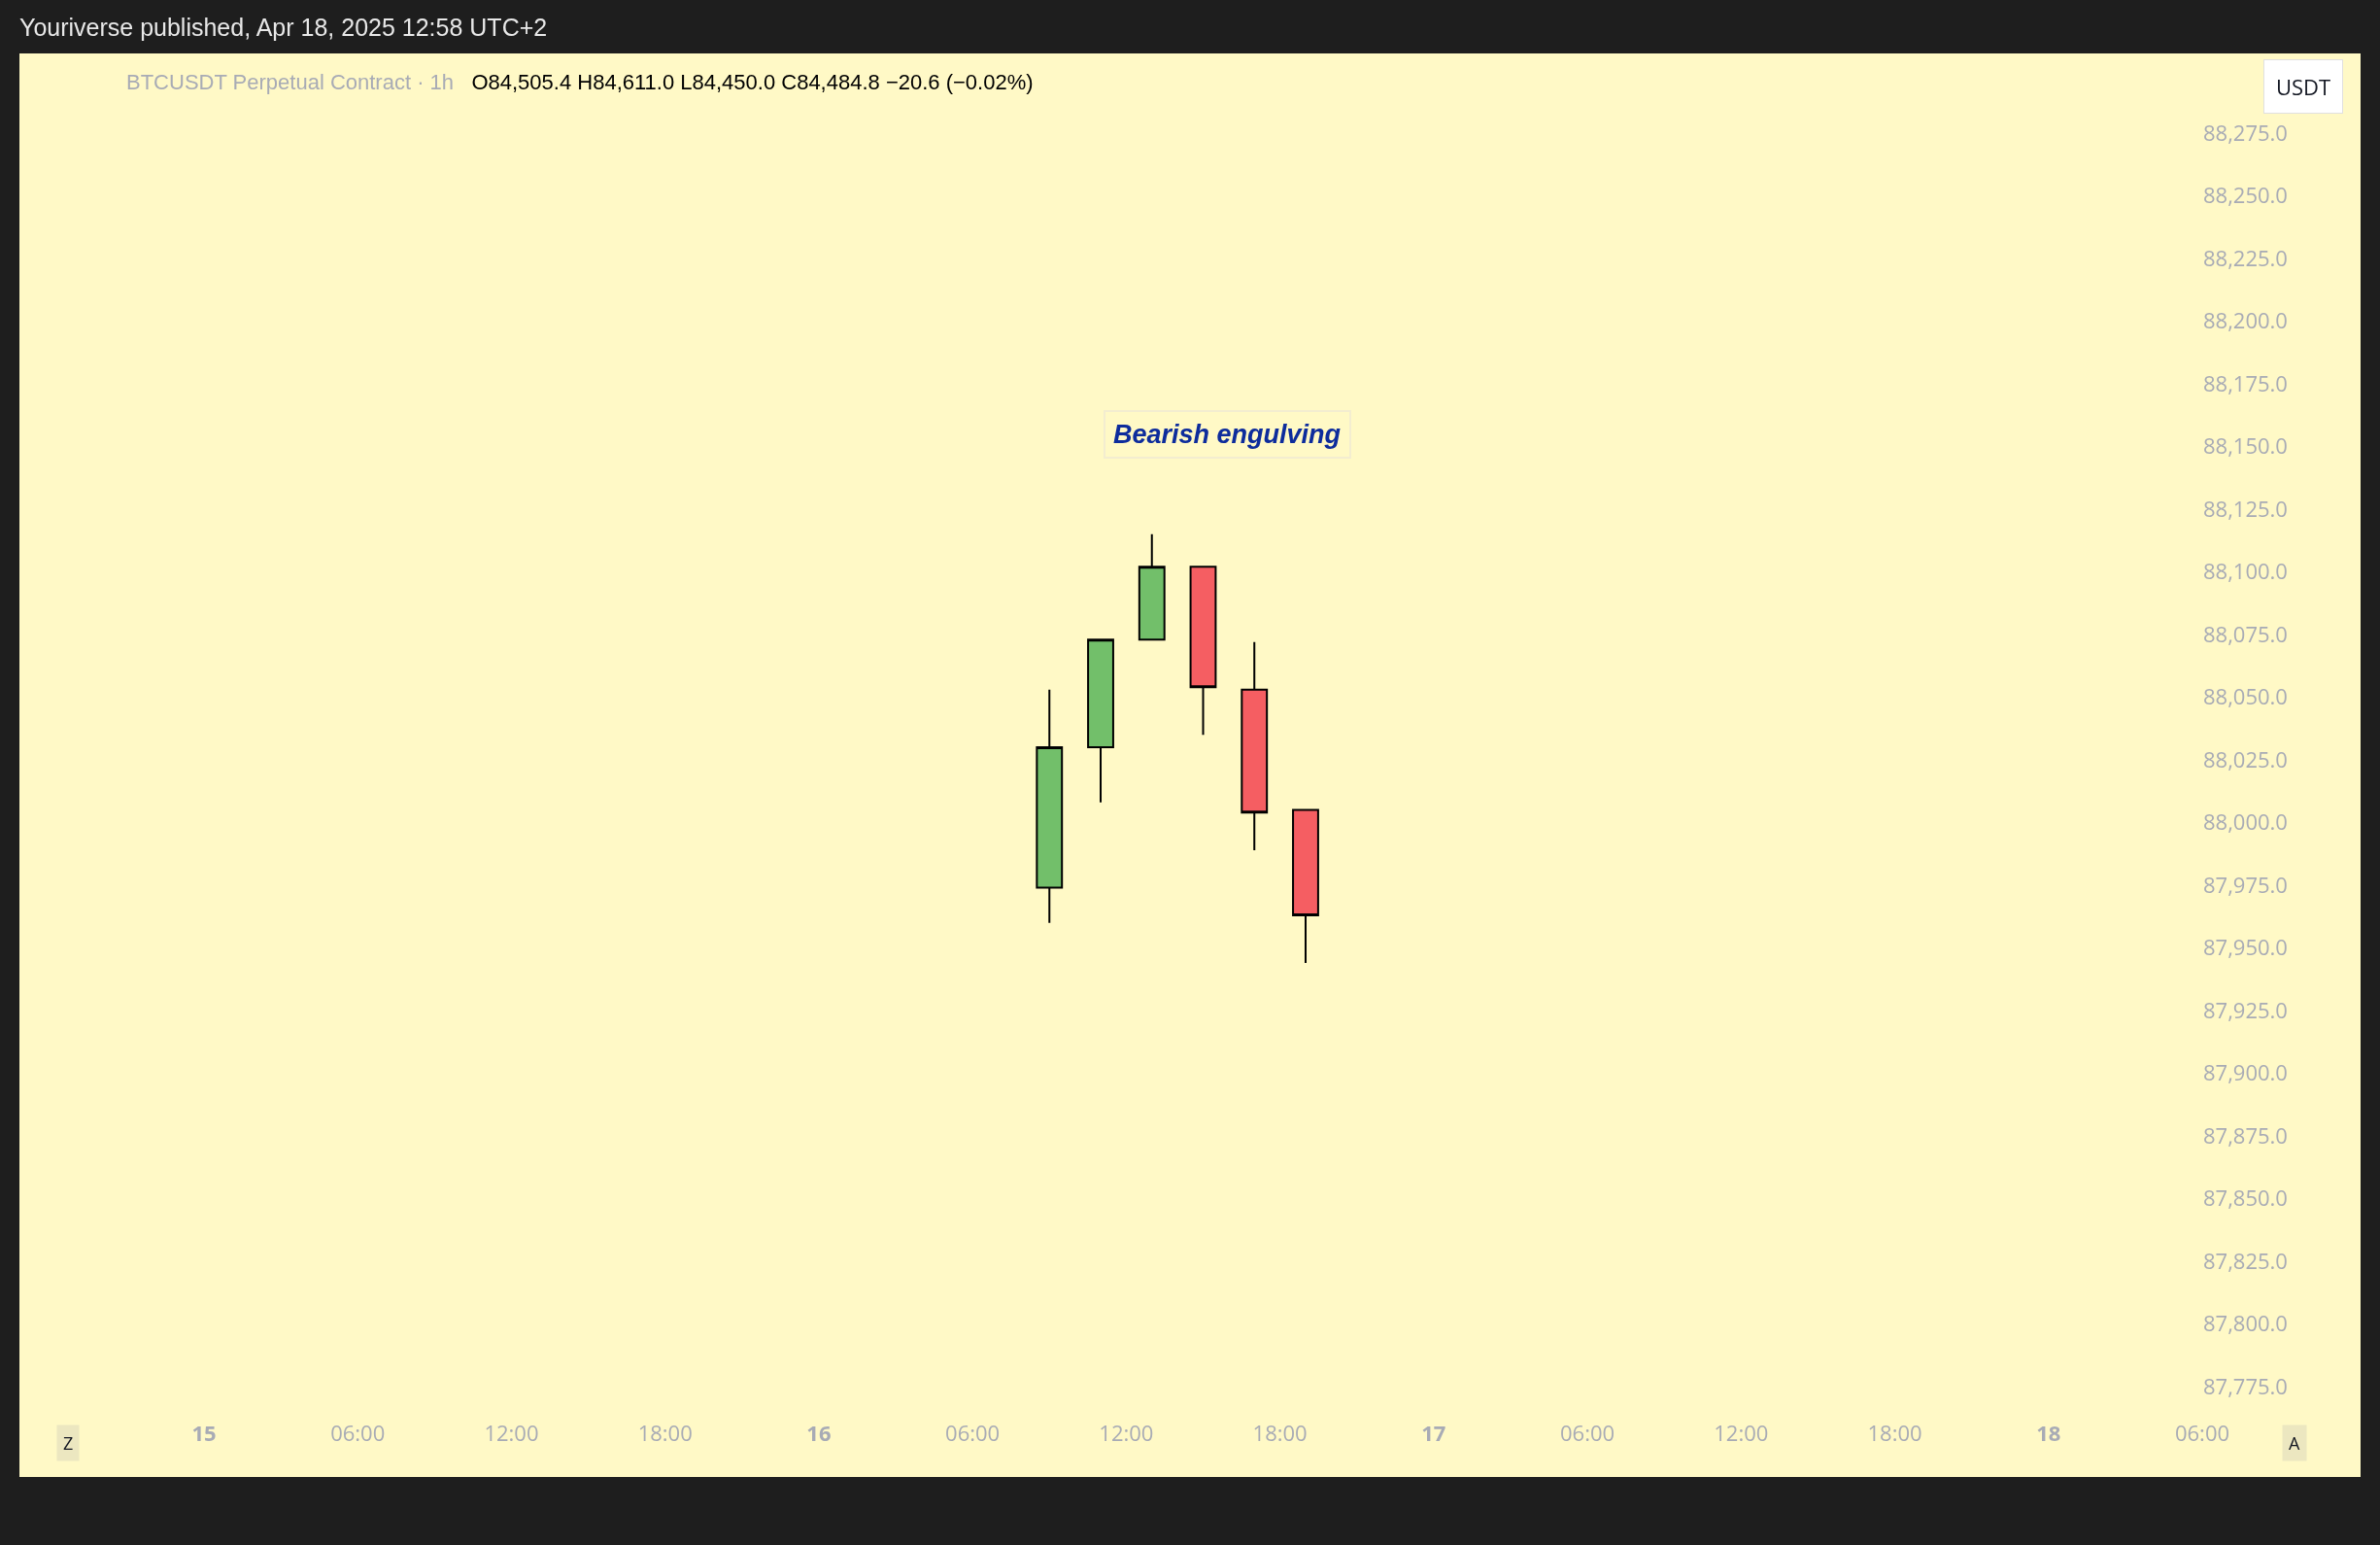 The height and width of the screenshot is (1545, 2380). I want to click on text: A, so click(2294, 1443).